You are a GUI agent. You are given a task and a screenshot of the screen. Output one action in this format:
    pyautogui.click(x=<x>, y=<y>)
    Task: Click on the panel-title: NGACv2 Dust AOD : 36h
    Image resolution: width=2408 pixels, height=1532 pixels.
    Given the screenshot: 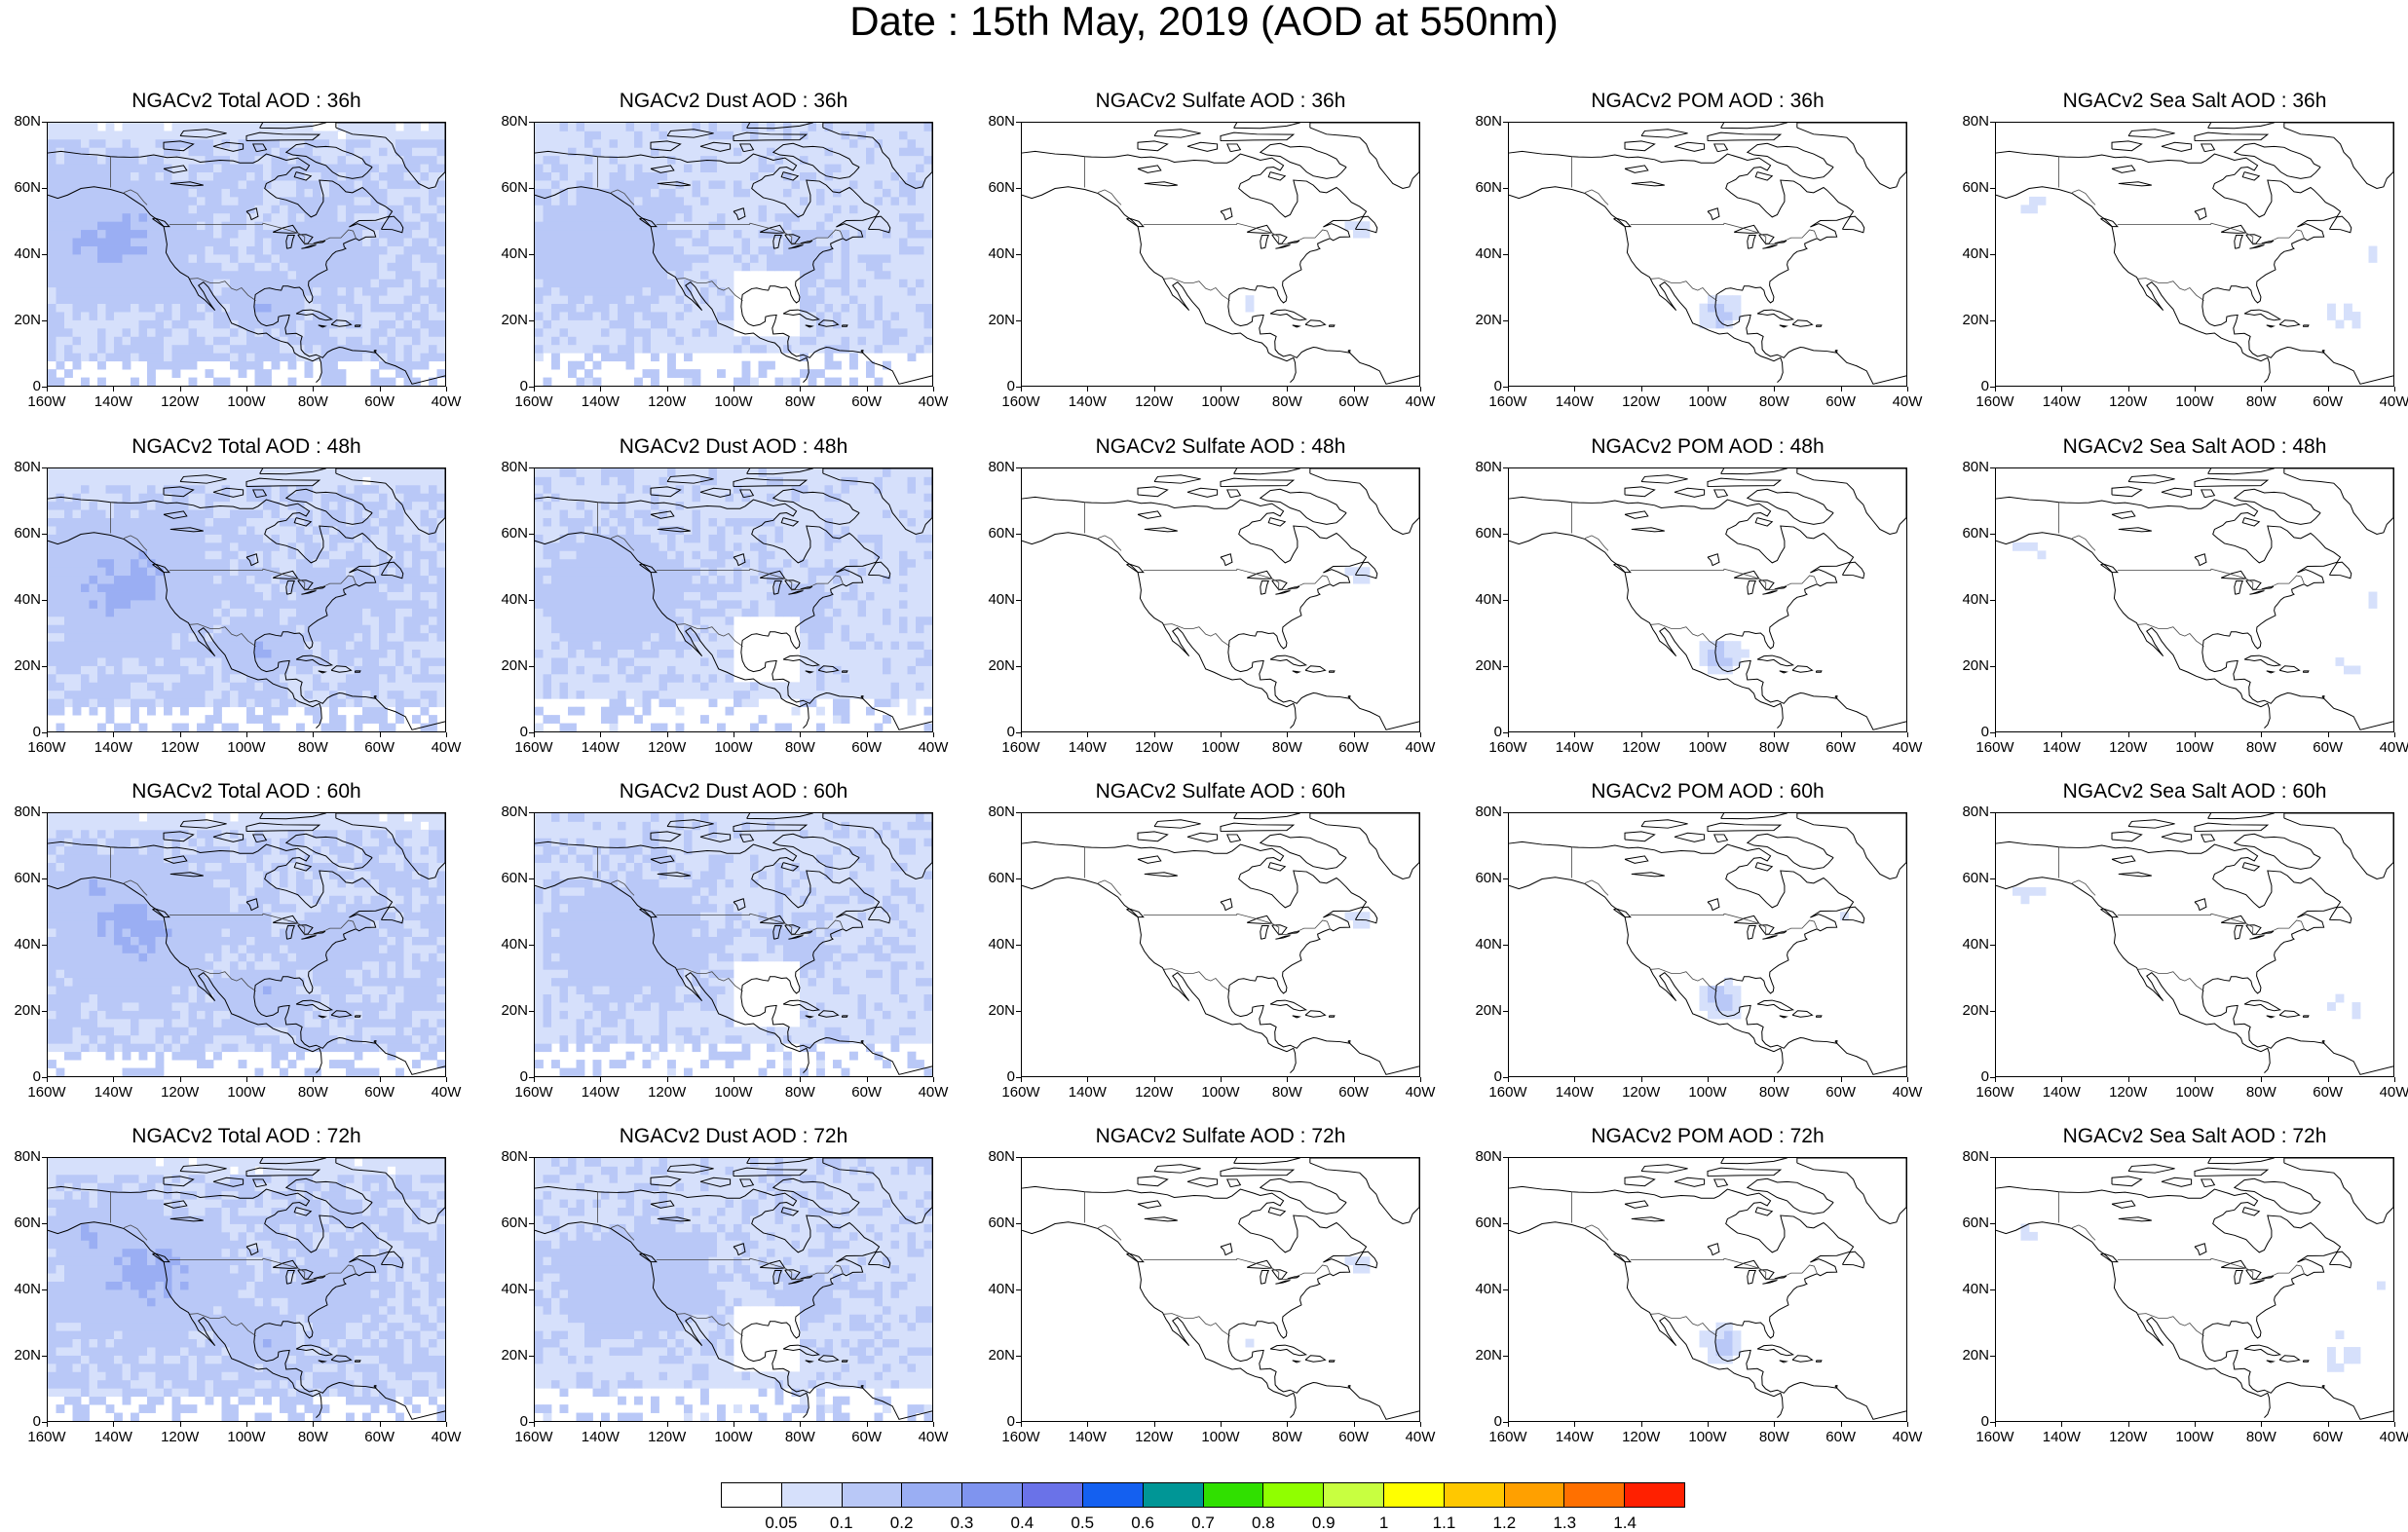 What is the action you would take?
    pyautogui.click(x=734, y=101)
    